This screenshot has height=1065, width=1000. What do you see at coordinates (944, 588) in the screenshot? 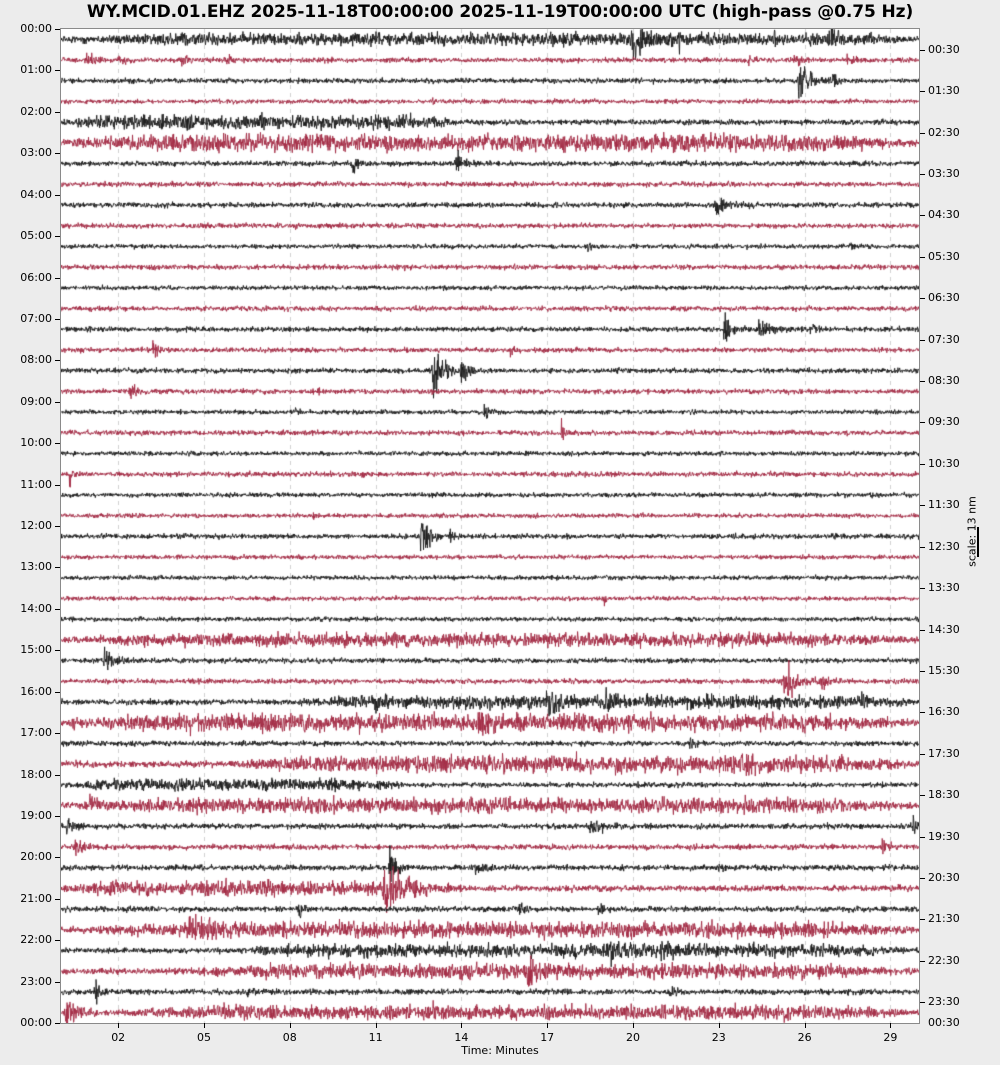
I see `y-axis-label-right-1330: 13:30` at bounding box center [944, 588].